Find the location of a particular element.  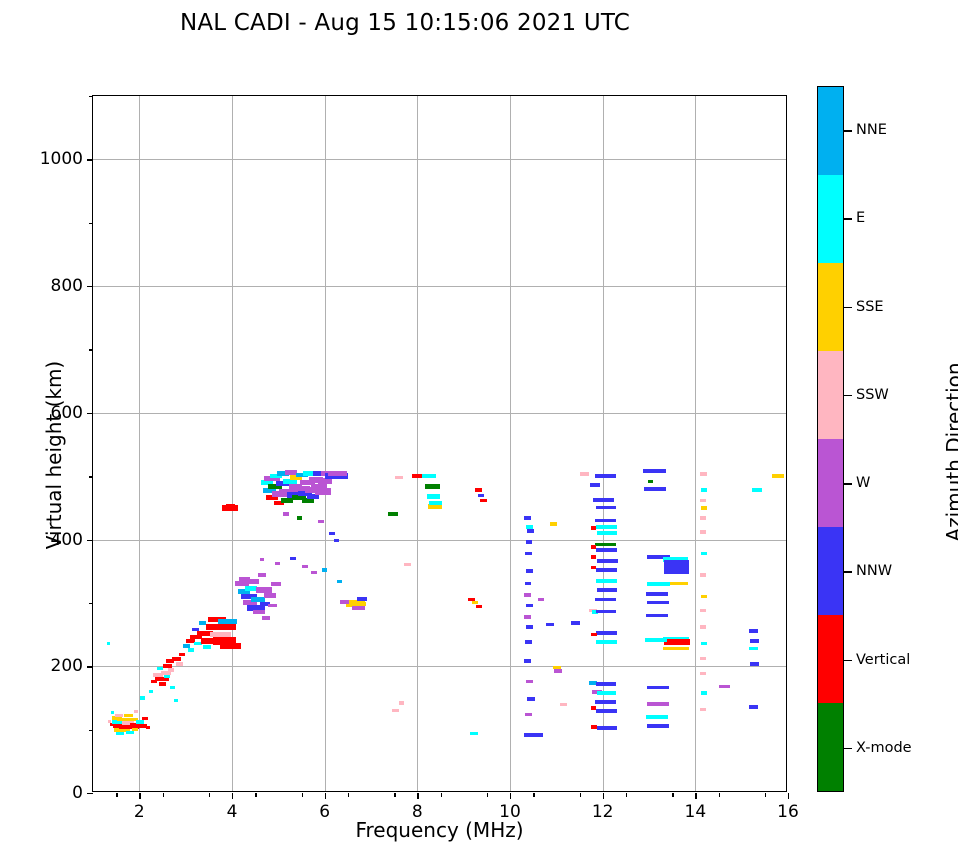

grid-line-vertical is located at coordinates (510, 443).